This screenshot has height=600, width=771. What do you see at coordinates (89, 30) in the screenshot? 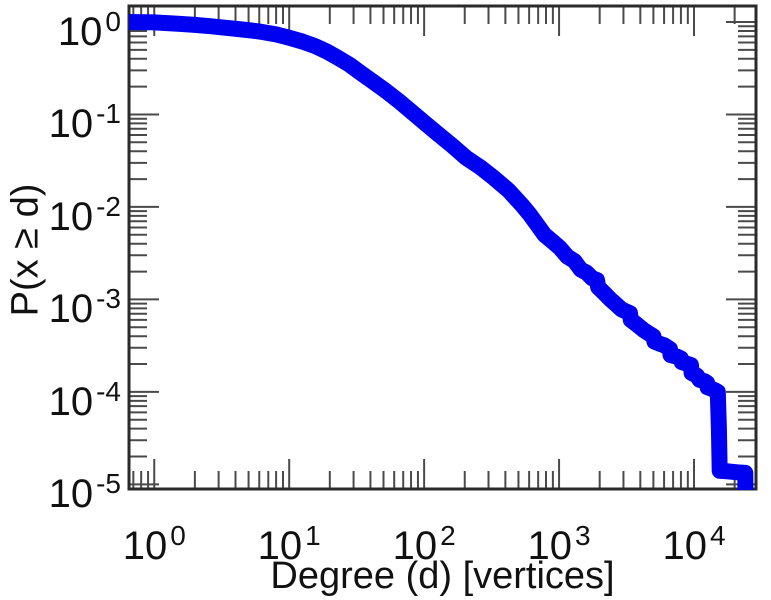
I see `y-tick-label-10e0: 10 0` at bounding box center [89, 30].